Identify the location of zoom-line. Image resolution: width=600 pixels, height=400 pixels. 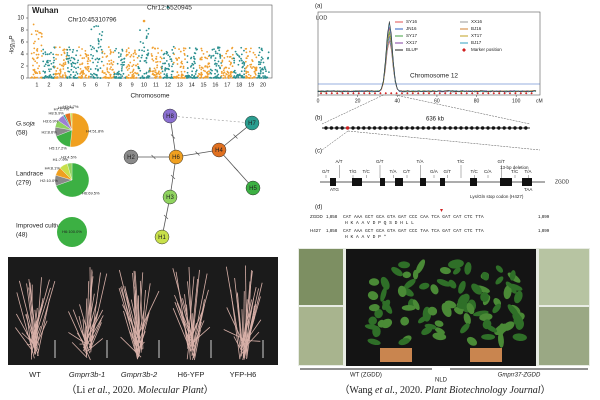
(335, 140).